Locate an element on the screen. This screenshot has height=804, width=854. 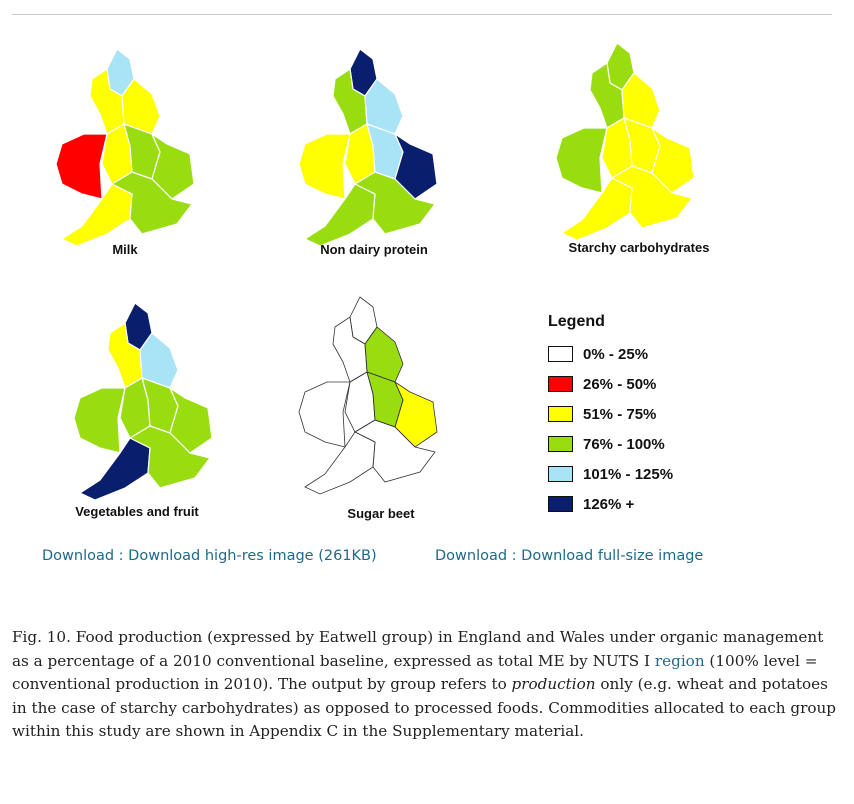
map-non-dairy-protein is located at coordinates (365, 149).